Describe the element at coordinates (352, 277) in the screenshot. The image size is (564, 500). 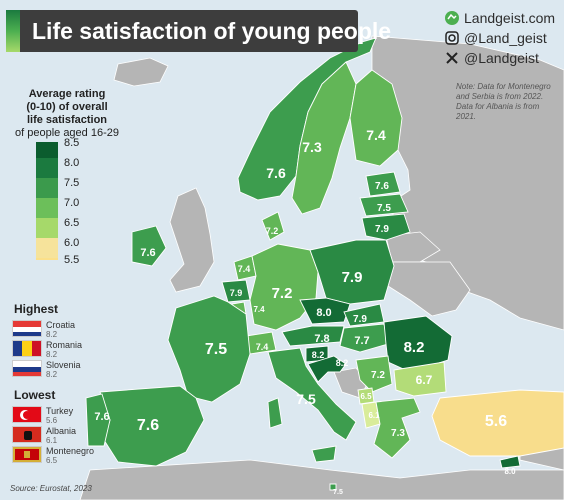
I see `label-poland: 7.9` at that location.